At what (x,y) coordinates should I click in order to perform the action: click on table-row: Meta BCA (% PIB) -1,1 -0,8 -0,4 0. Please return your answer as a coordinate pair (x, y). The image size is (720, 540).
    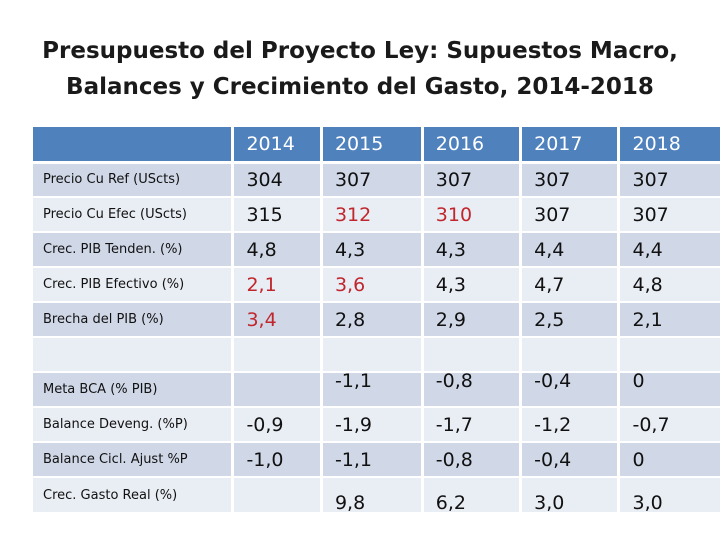
    Looking at the image, I should click on (376, 389).